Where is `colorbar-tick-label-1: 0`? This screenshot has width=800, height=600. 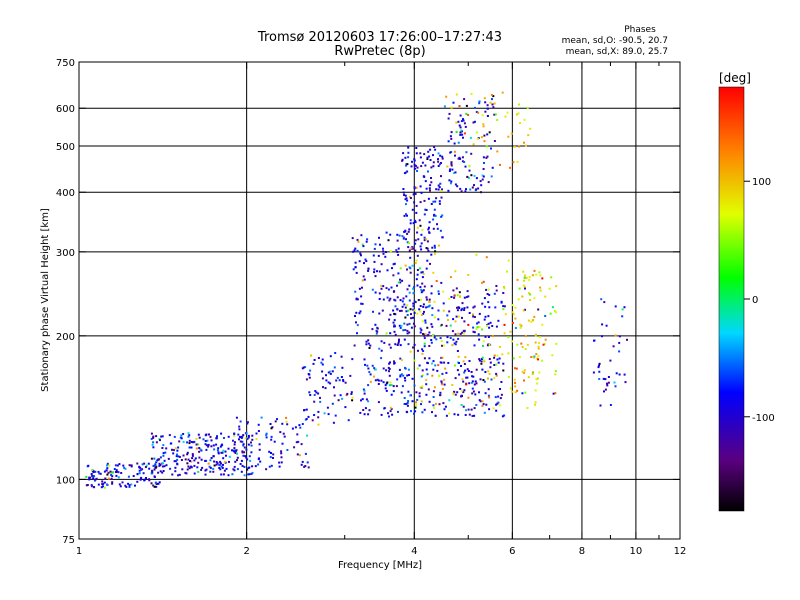
colorbar-tick-label-1: 0 is located at coordinates (755, 300).